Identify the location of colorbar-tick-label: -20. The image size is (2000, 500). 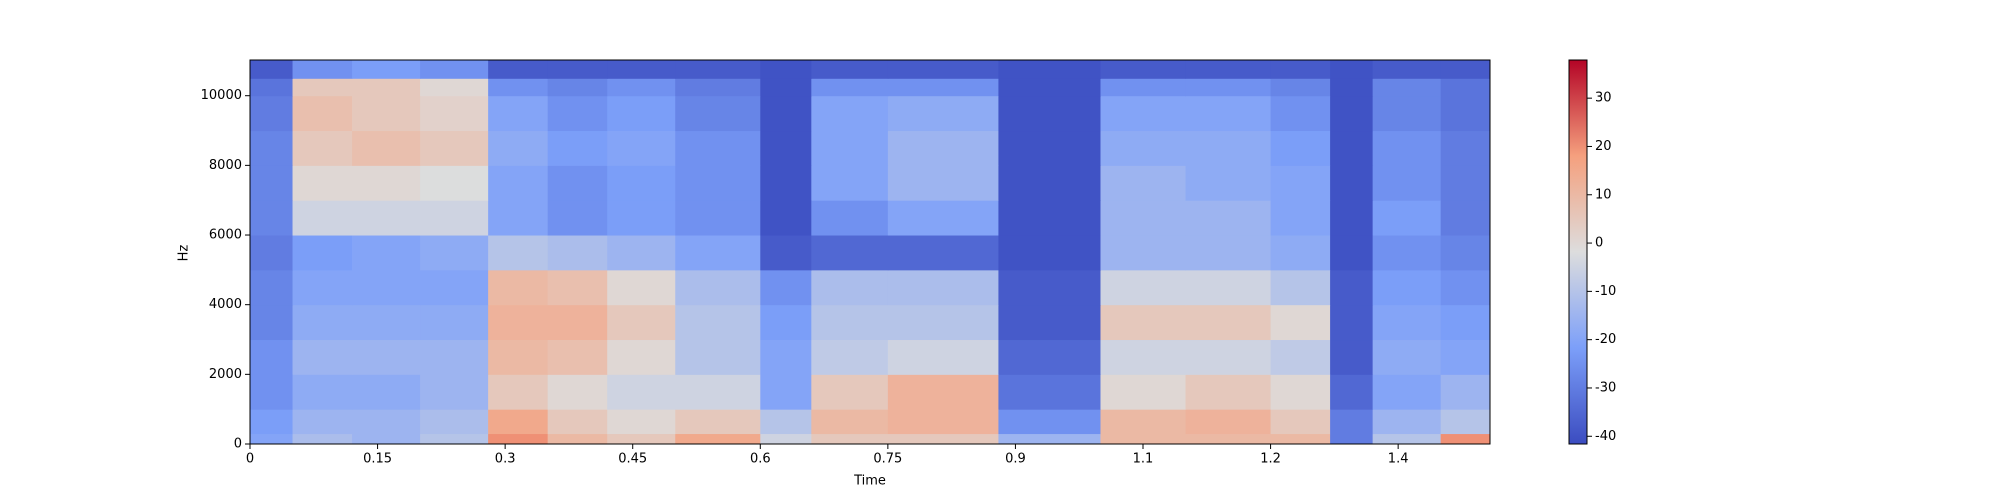
(1605, 339).